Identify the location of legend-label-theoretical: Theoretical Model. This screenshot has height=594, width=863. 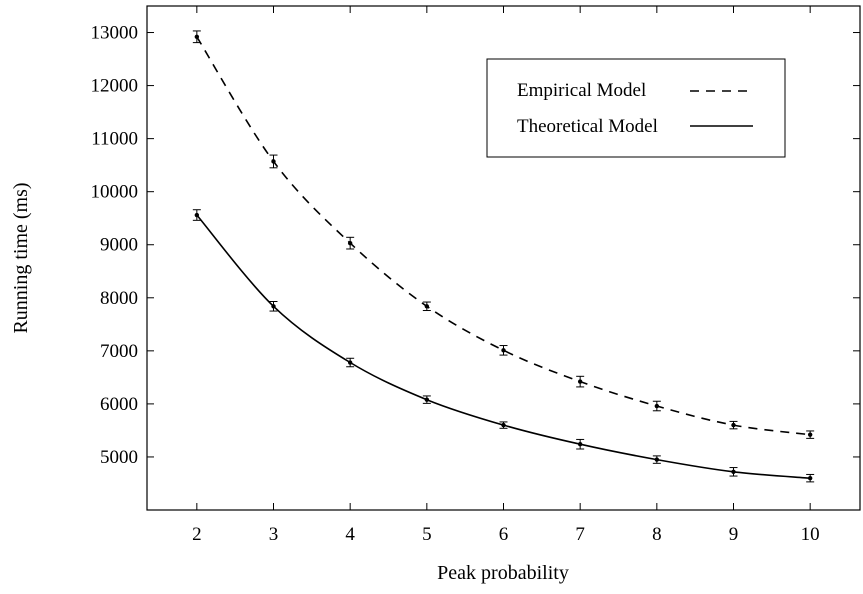
(587, 126).